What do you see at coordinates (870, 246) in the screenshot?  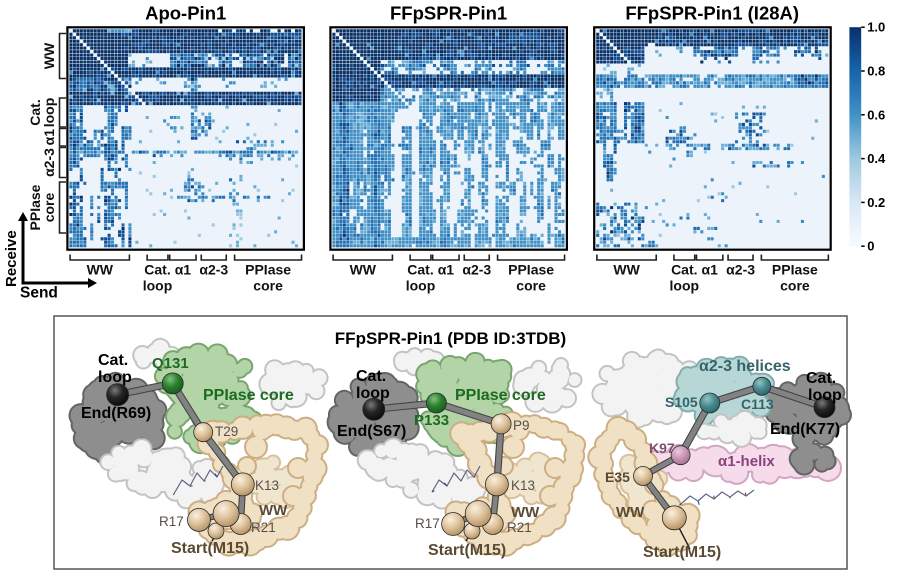 I see `svg-text: 0` at bounding box center [870, 246].